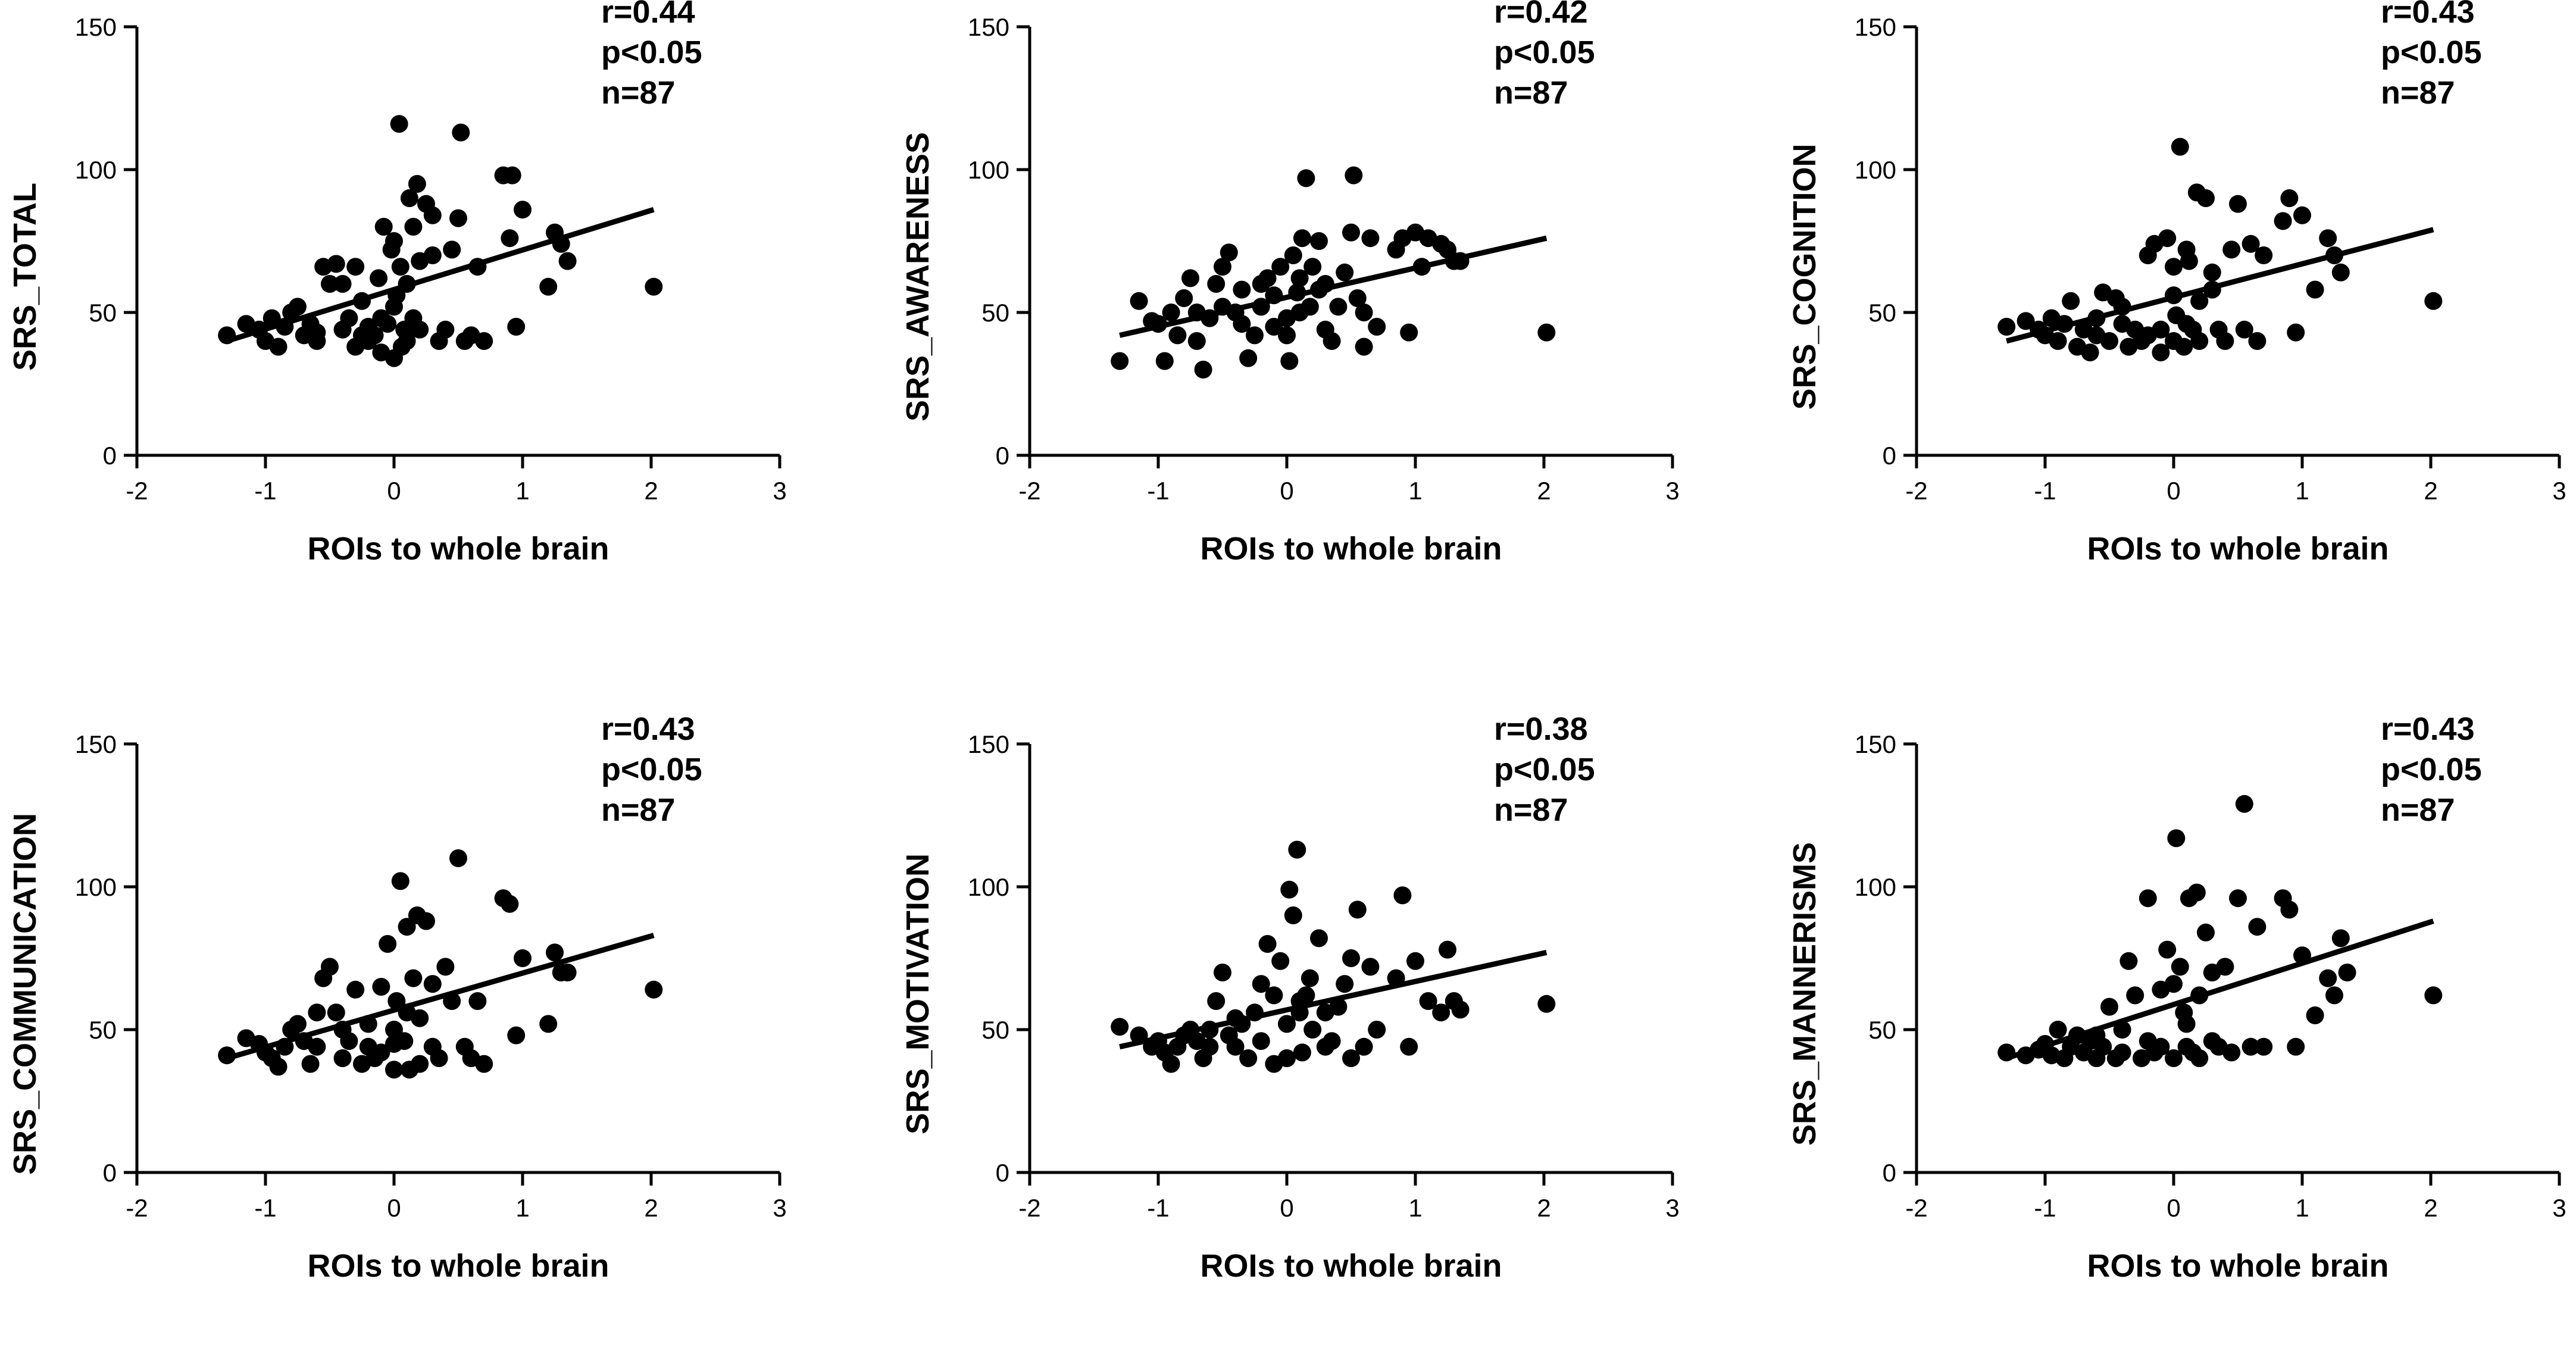  I want to click on y-axis-title: SRS_AWARENESS, so click(918, 276).